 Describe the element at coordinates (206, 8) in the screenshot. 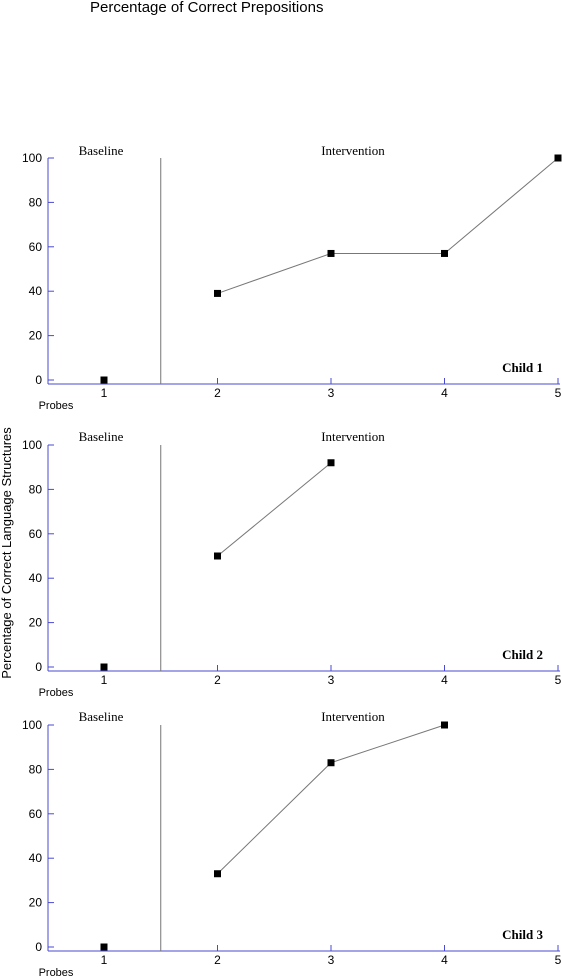

I see `chart-title: Percentage of Correct Prepositions` at that location.